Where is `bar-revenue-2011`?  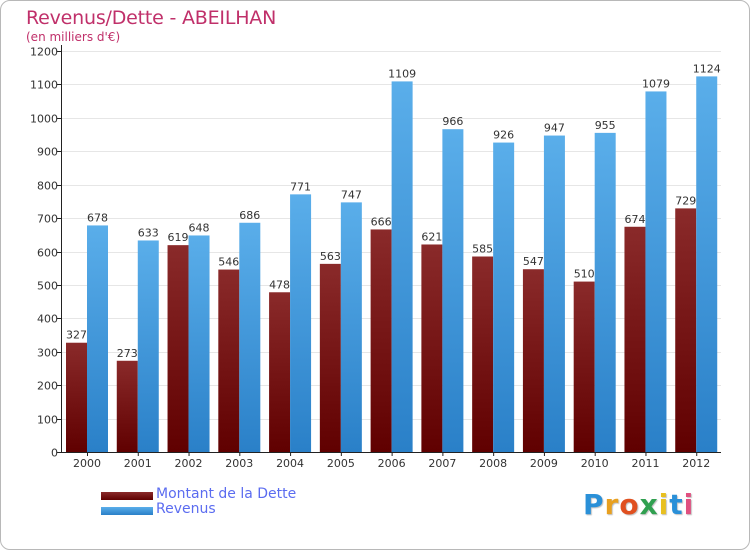
bar-revenue-2011 is located at coordinates (656, 271).